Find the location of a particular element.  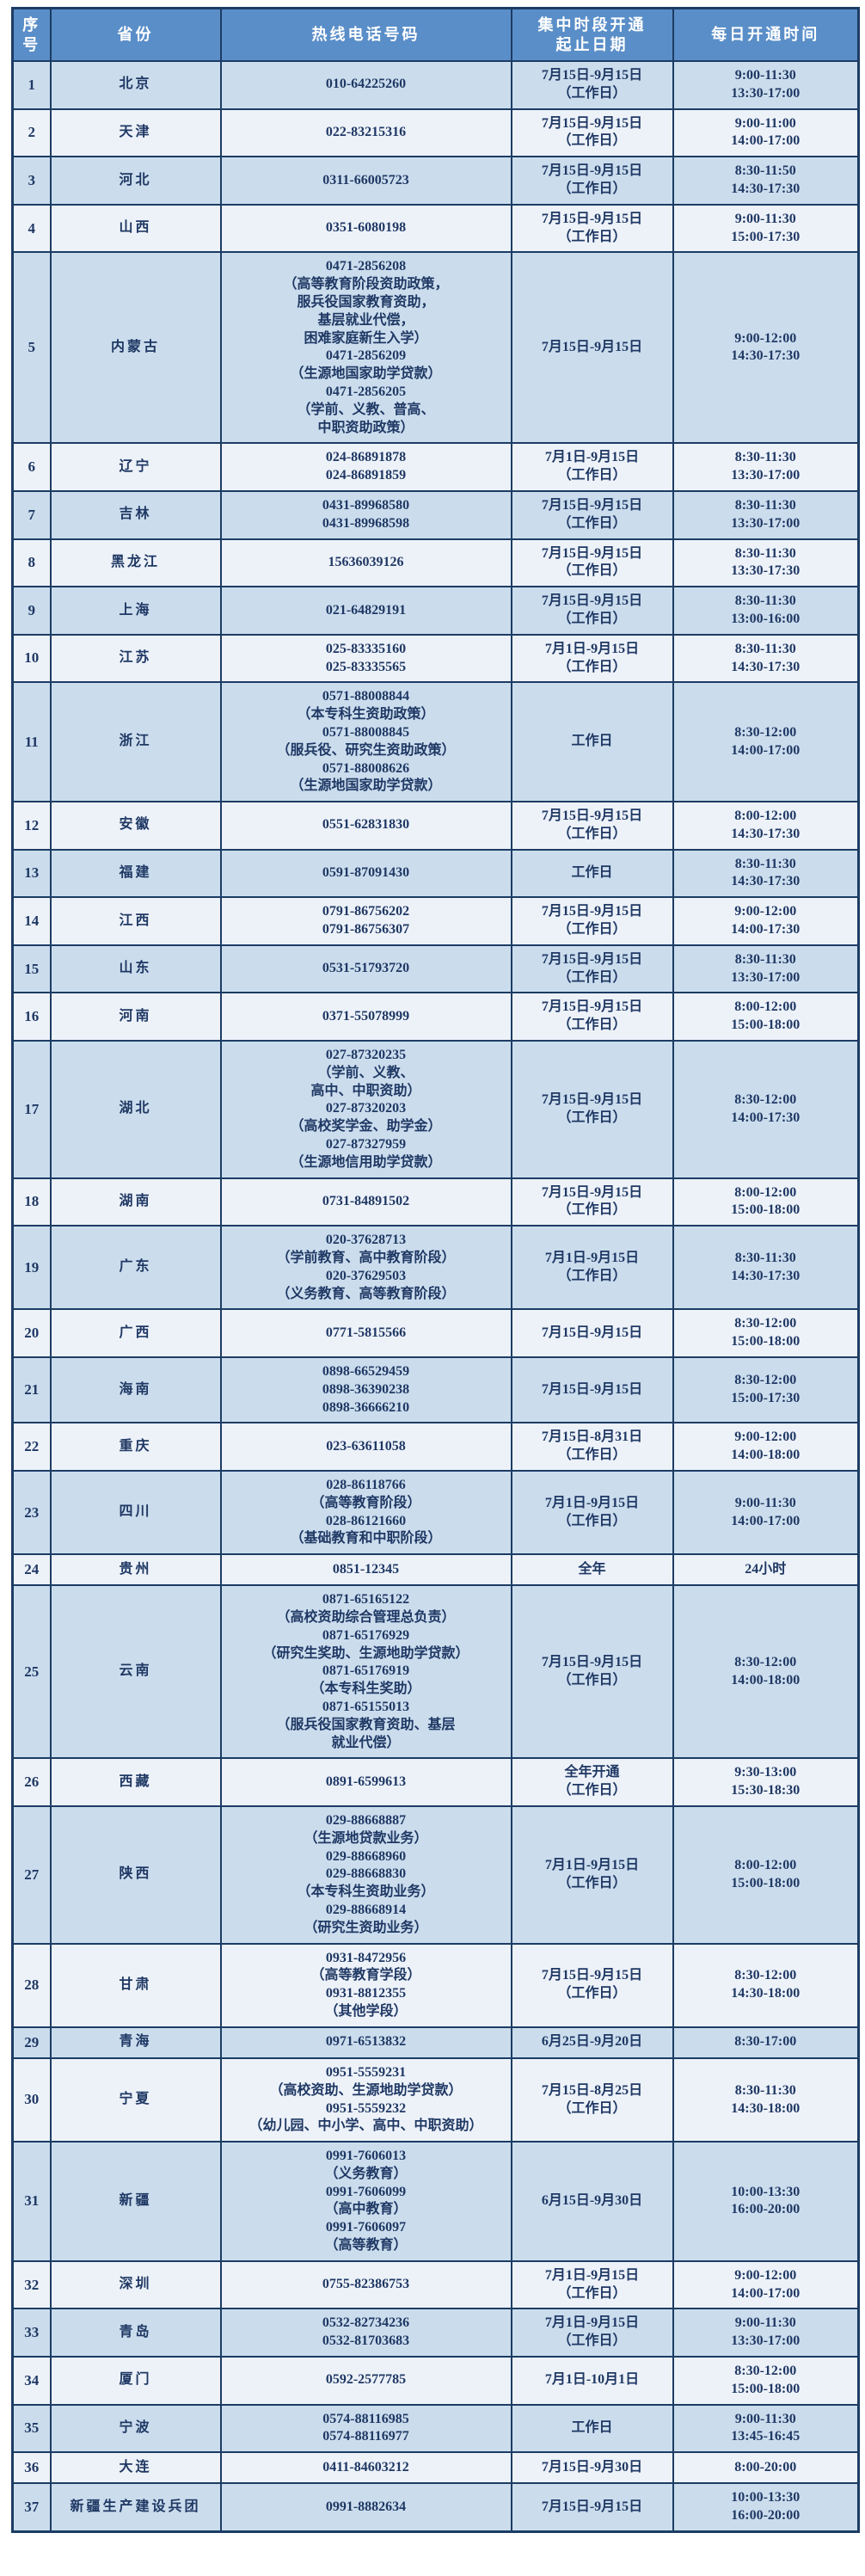

row-province-cell: 浙江 is located at coordinates (135, 742).